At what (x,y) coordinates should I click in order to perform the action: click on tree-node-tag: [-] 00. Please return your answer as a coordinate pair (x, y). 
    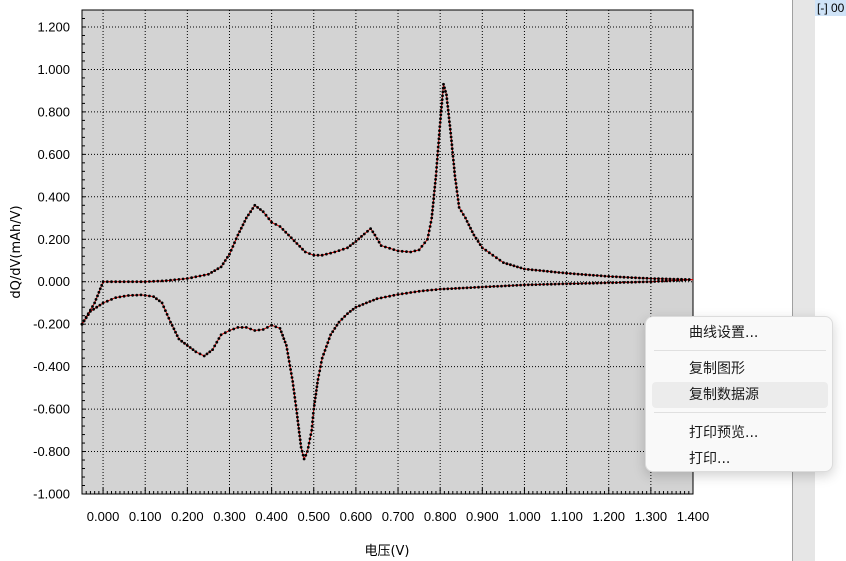
    Looking at the image, I should click on (830, 8).